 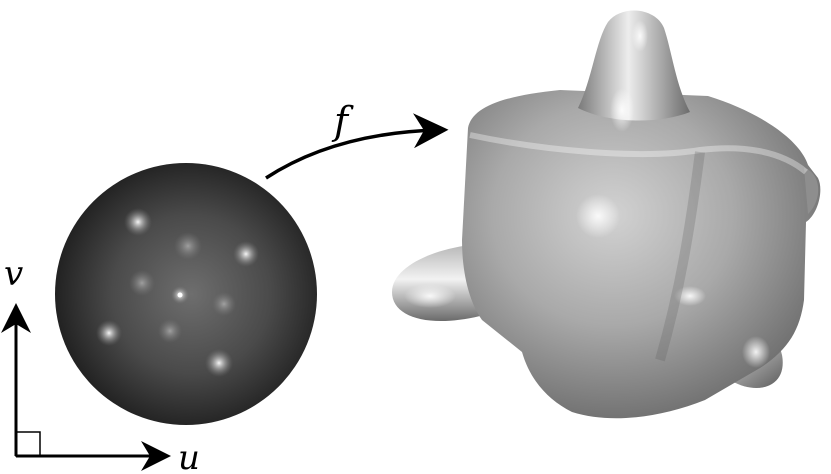 I want to click on v-axis-label: v, so click(x=13, y=274).